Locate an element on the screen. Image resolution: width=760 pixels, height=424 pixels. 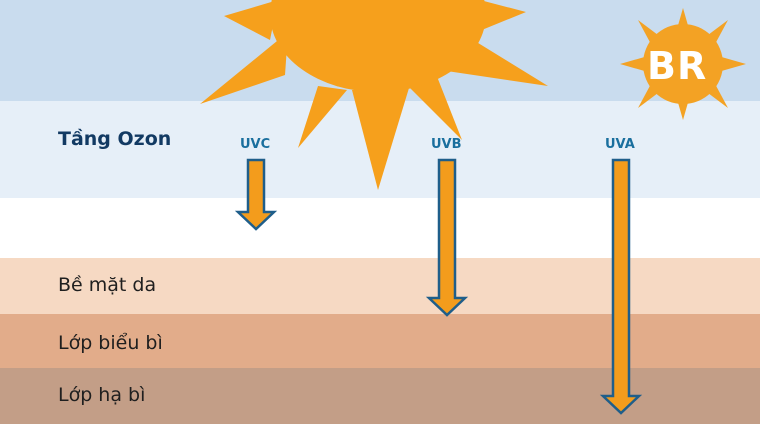
logo-text: BR is located at coordinates (677, 66).